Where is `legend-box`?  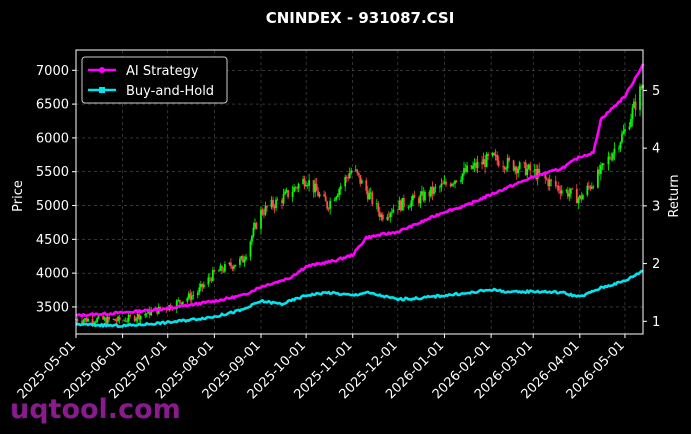 legend-box is located at coordinates (154, 80).